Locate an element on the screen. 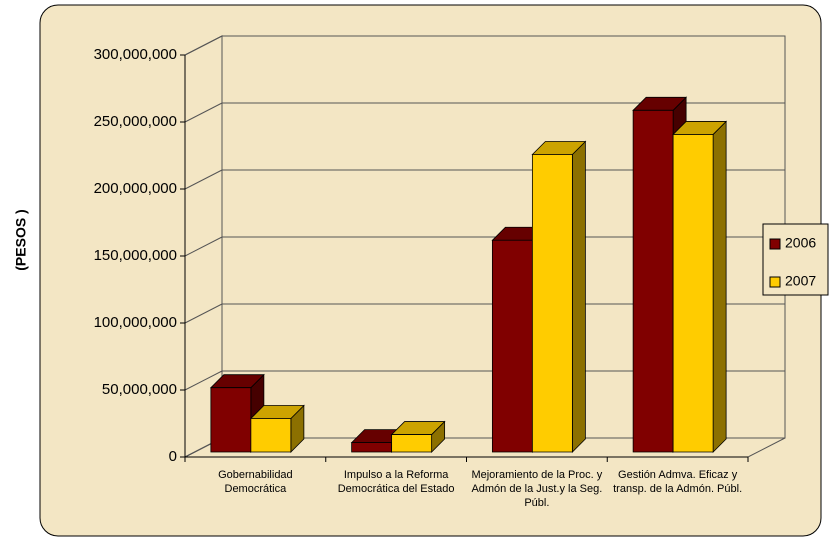  legend is located at coordinates (795, 259).